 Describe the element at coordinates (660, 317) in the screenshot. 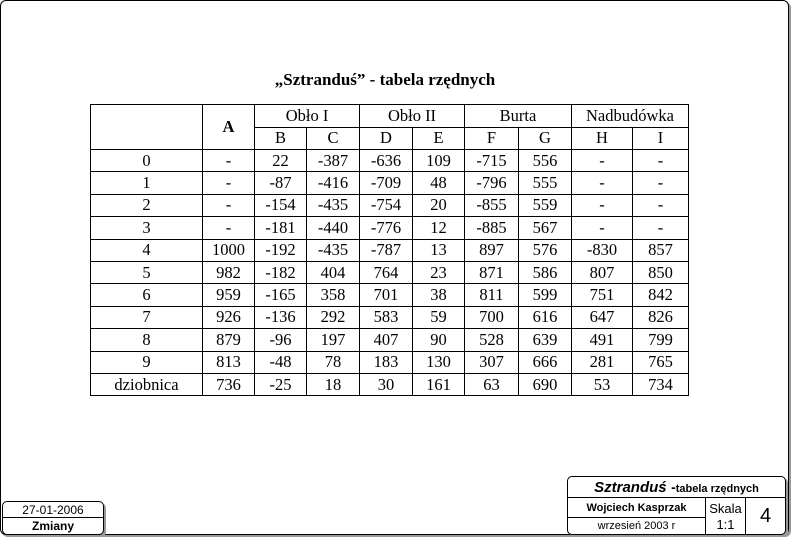

I see `table-cell: 826` at that location.